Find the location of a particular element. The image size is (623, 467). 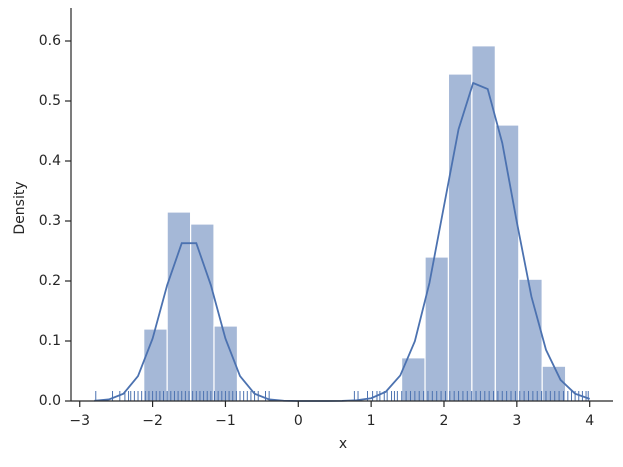

y-tick-label: 0.5 is located at coordinates (50, 101).